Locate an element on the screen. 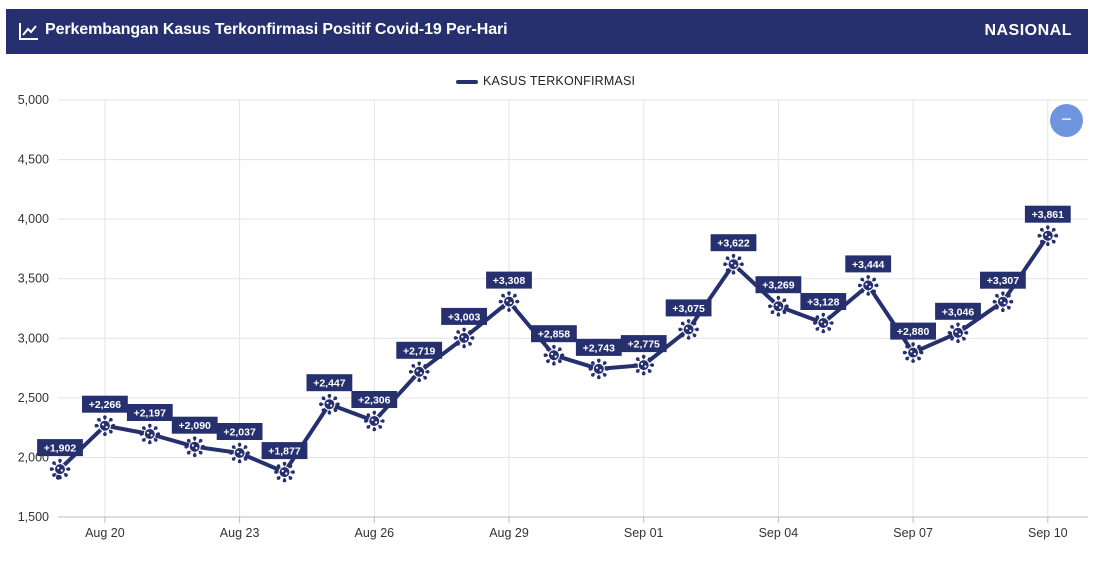 This screenshot has width=1093, height=561. data-label: +2,775 is located at coordinates (643, 344).